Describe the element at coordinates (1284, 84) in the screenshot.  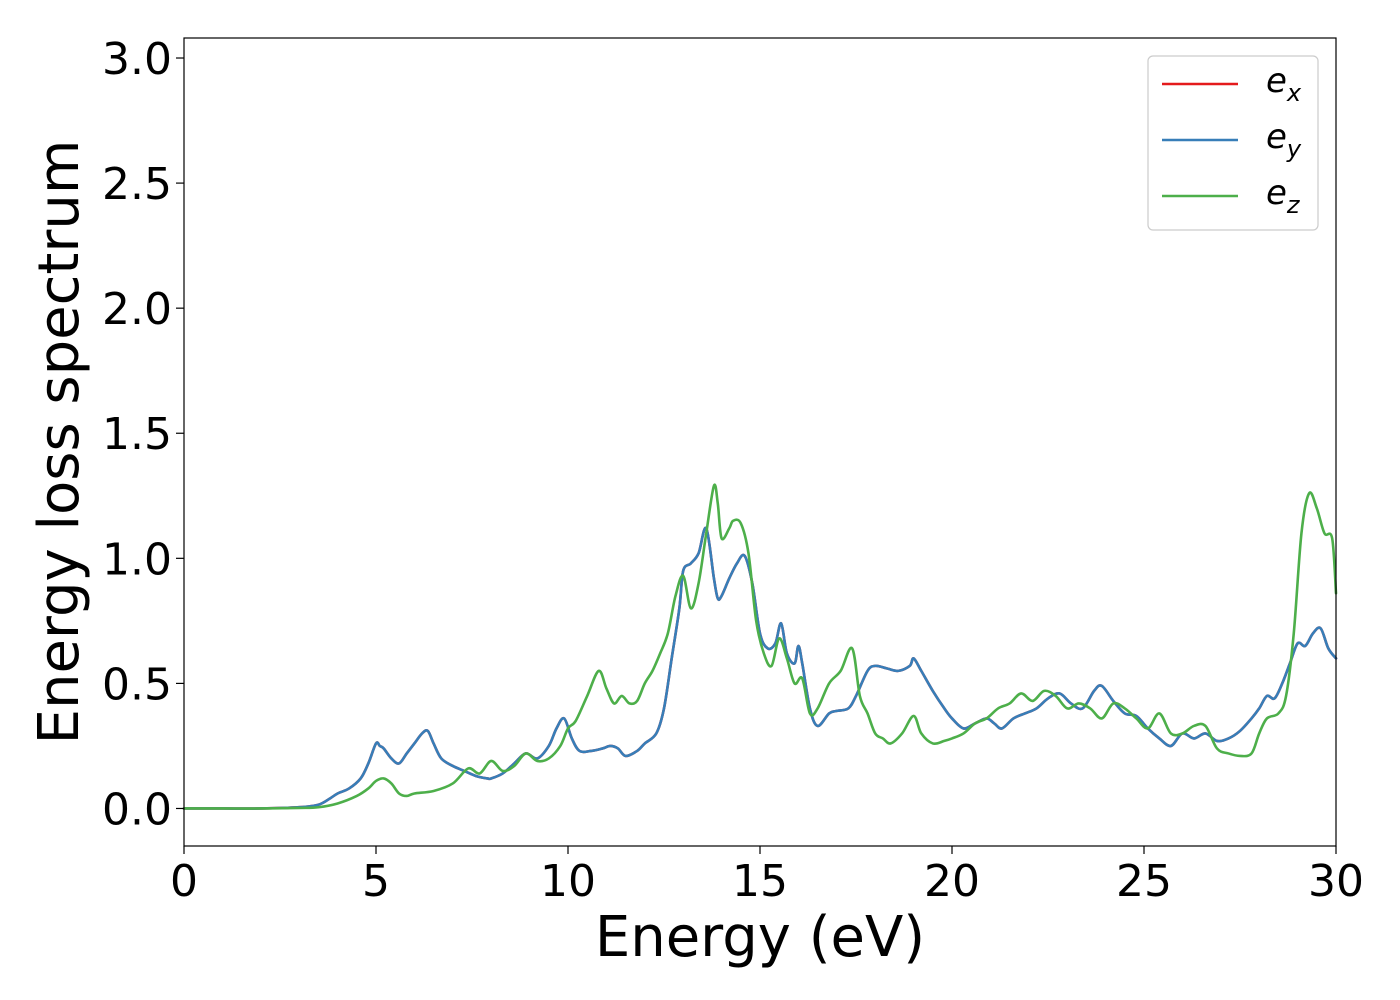
I see `legend-label-x: ex` at that location.